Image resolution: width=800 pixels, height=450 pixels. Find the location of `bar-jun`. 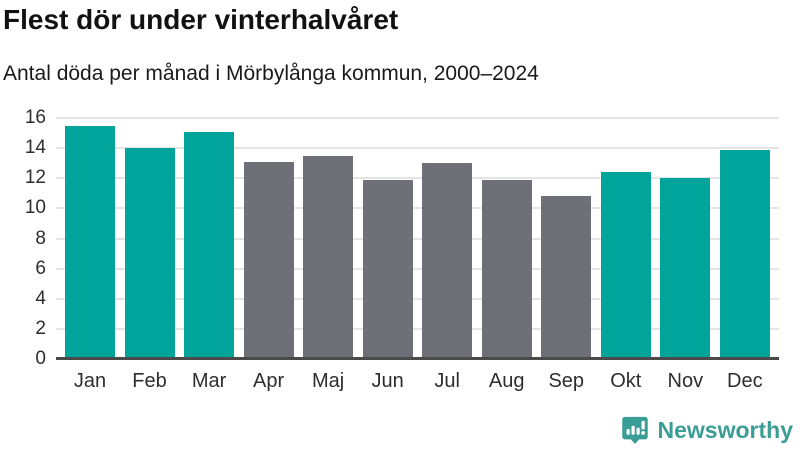

bar-jun is located at coordinates (387, 269).